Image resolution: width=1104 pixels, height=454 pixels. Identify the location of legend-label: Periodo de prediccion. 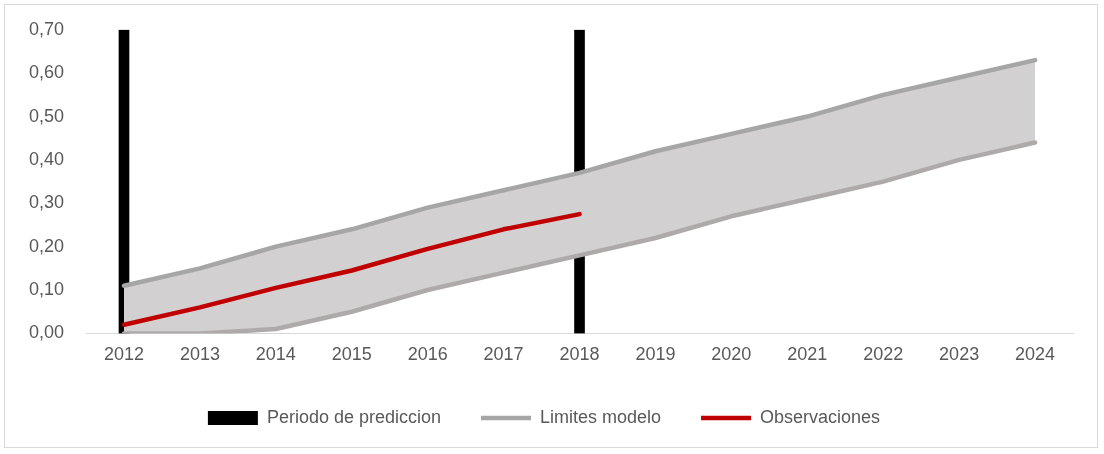
(354, 416).